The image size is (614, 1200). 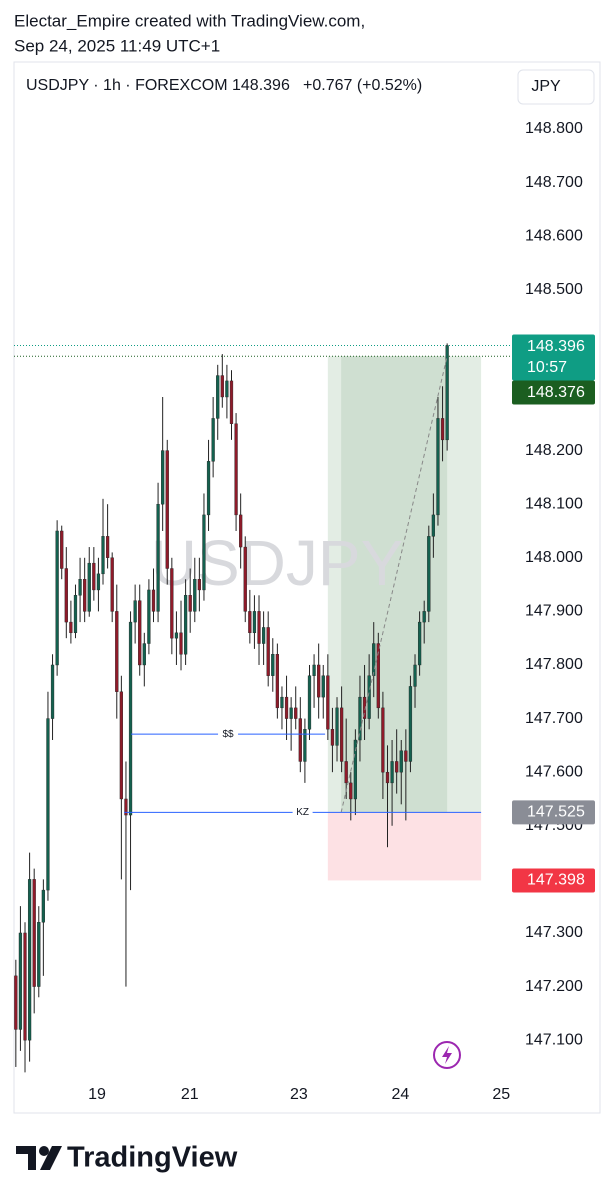 What do you see at coordinates (554, 450) in the screenshot?
I see `y-tick-label: 148.200` at bounding box center [554, 450].